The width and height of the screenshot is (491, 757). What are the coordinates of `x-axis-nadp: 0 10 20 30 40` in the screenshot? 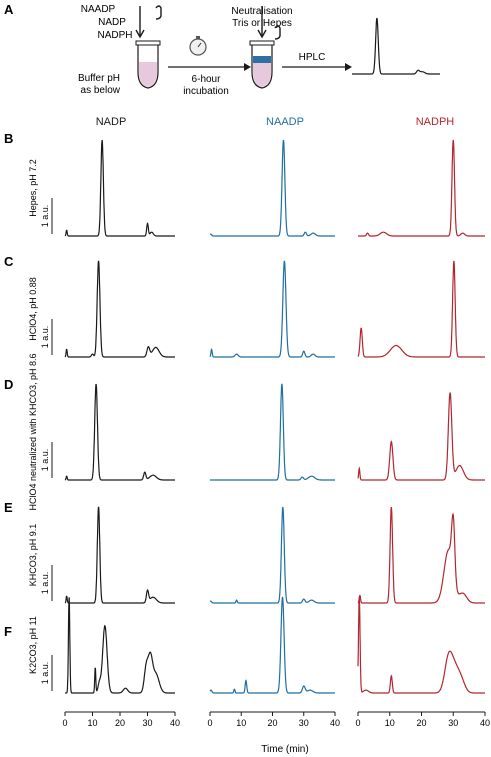 It's located at (121, 719).